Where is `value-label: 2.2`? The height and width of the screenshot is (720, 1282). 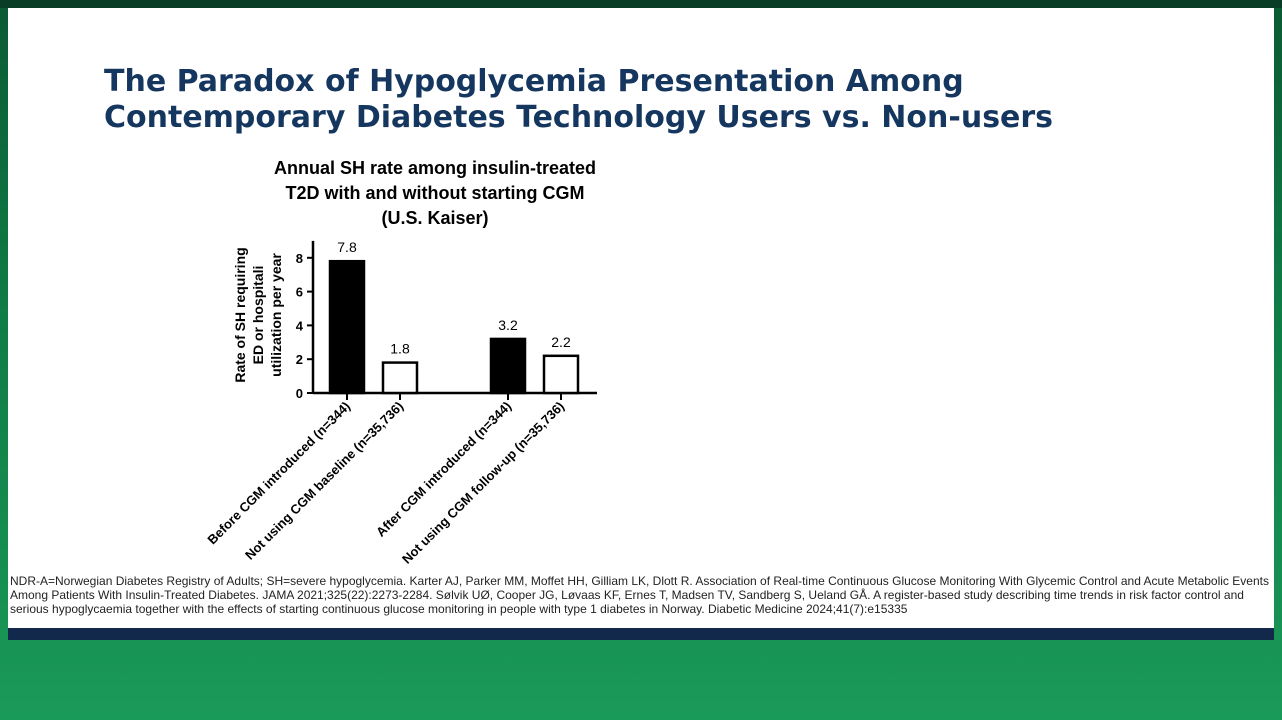 value-label: 2.2 is located at coordinates (561, 342).